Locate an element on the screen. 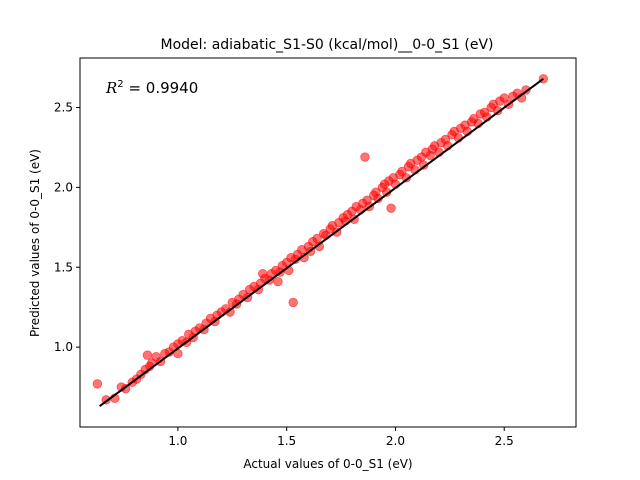 The width and height of the screenshot is (640, 480). y-axis-label: Predicted values of 0-0_S1 (eV) is located at coordinates (35, 243).